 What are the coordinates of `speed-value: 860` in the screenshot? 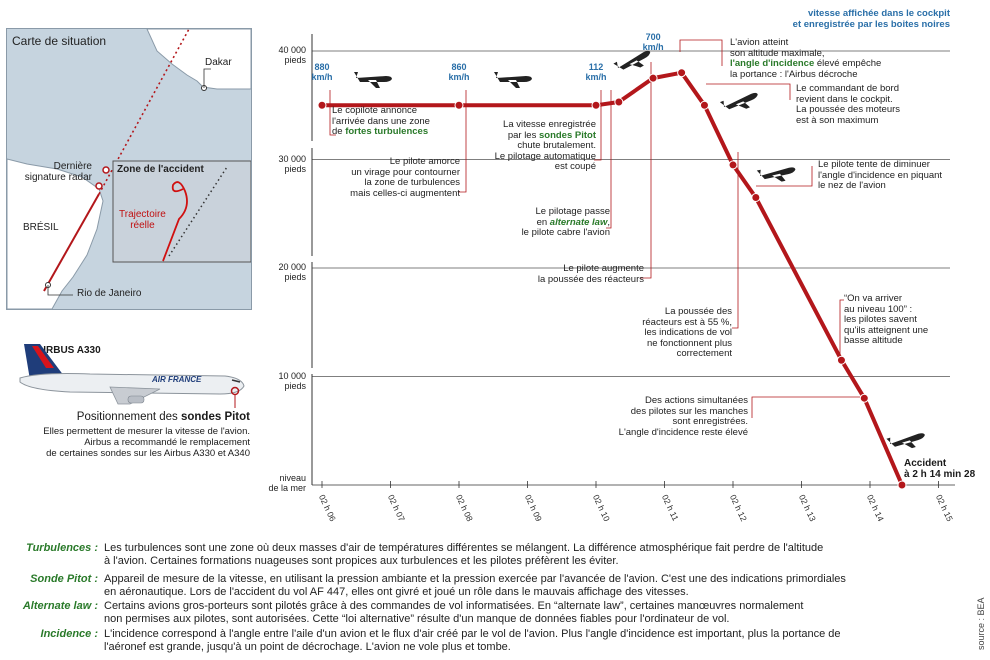 It's located at (459, 67).